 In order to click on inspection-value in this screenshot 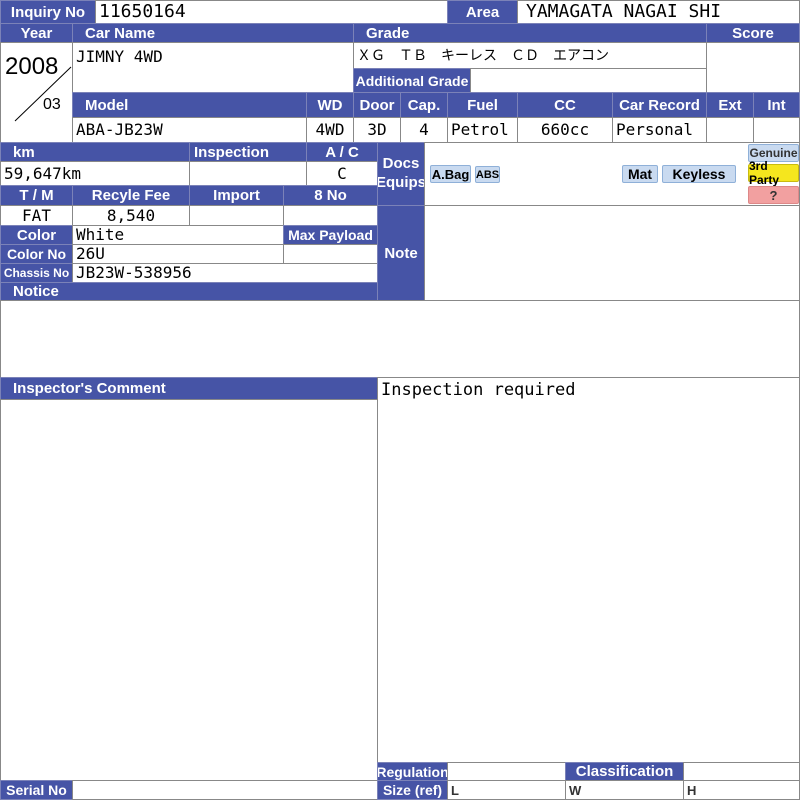, I will do `click(248, 173)`.